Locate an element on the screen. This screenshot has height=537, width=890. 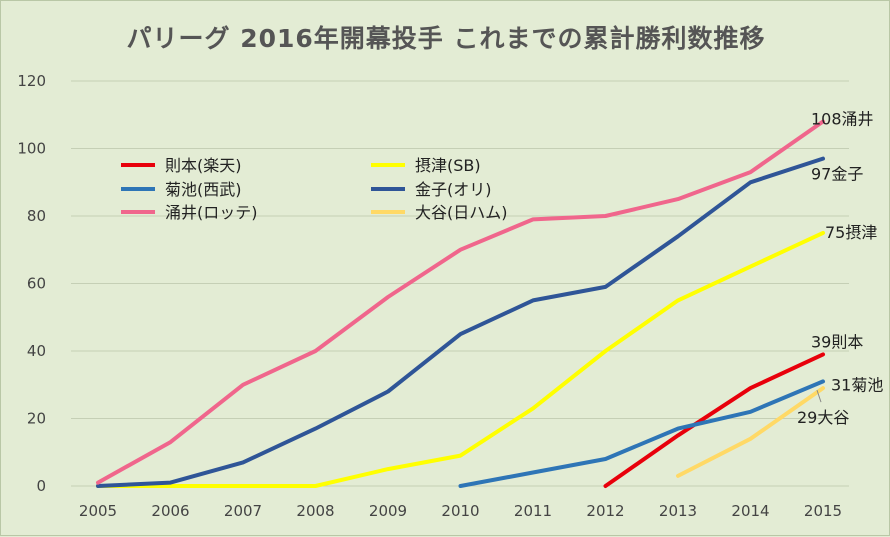
legend-label: 摂津(SB) is located at coordinates (448, 165).